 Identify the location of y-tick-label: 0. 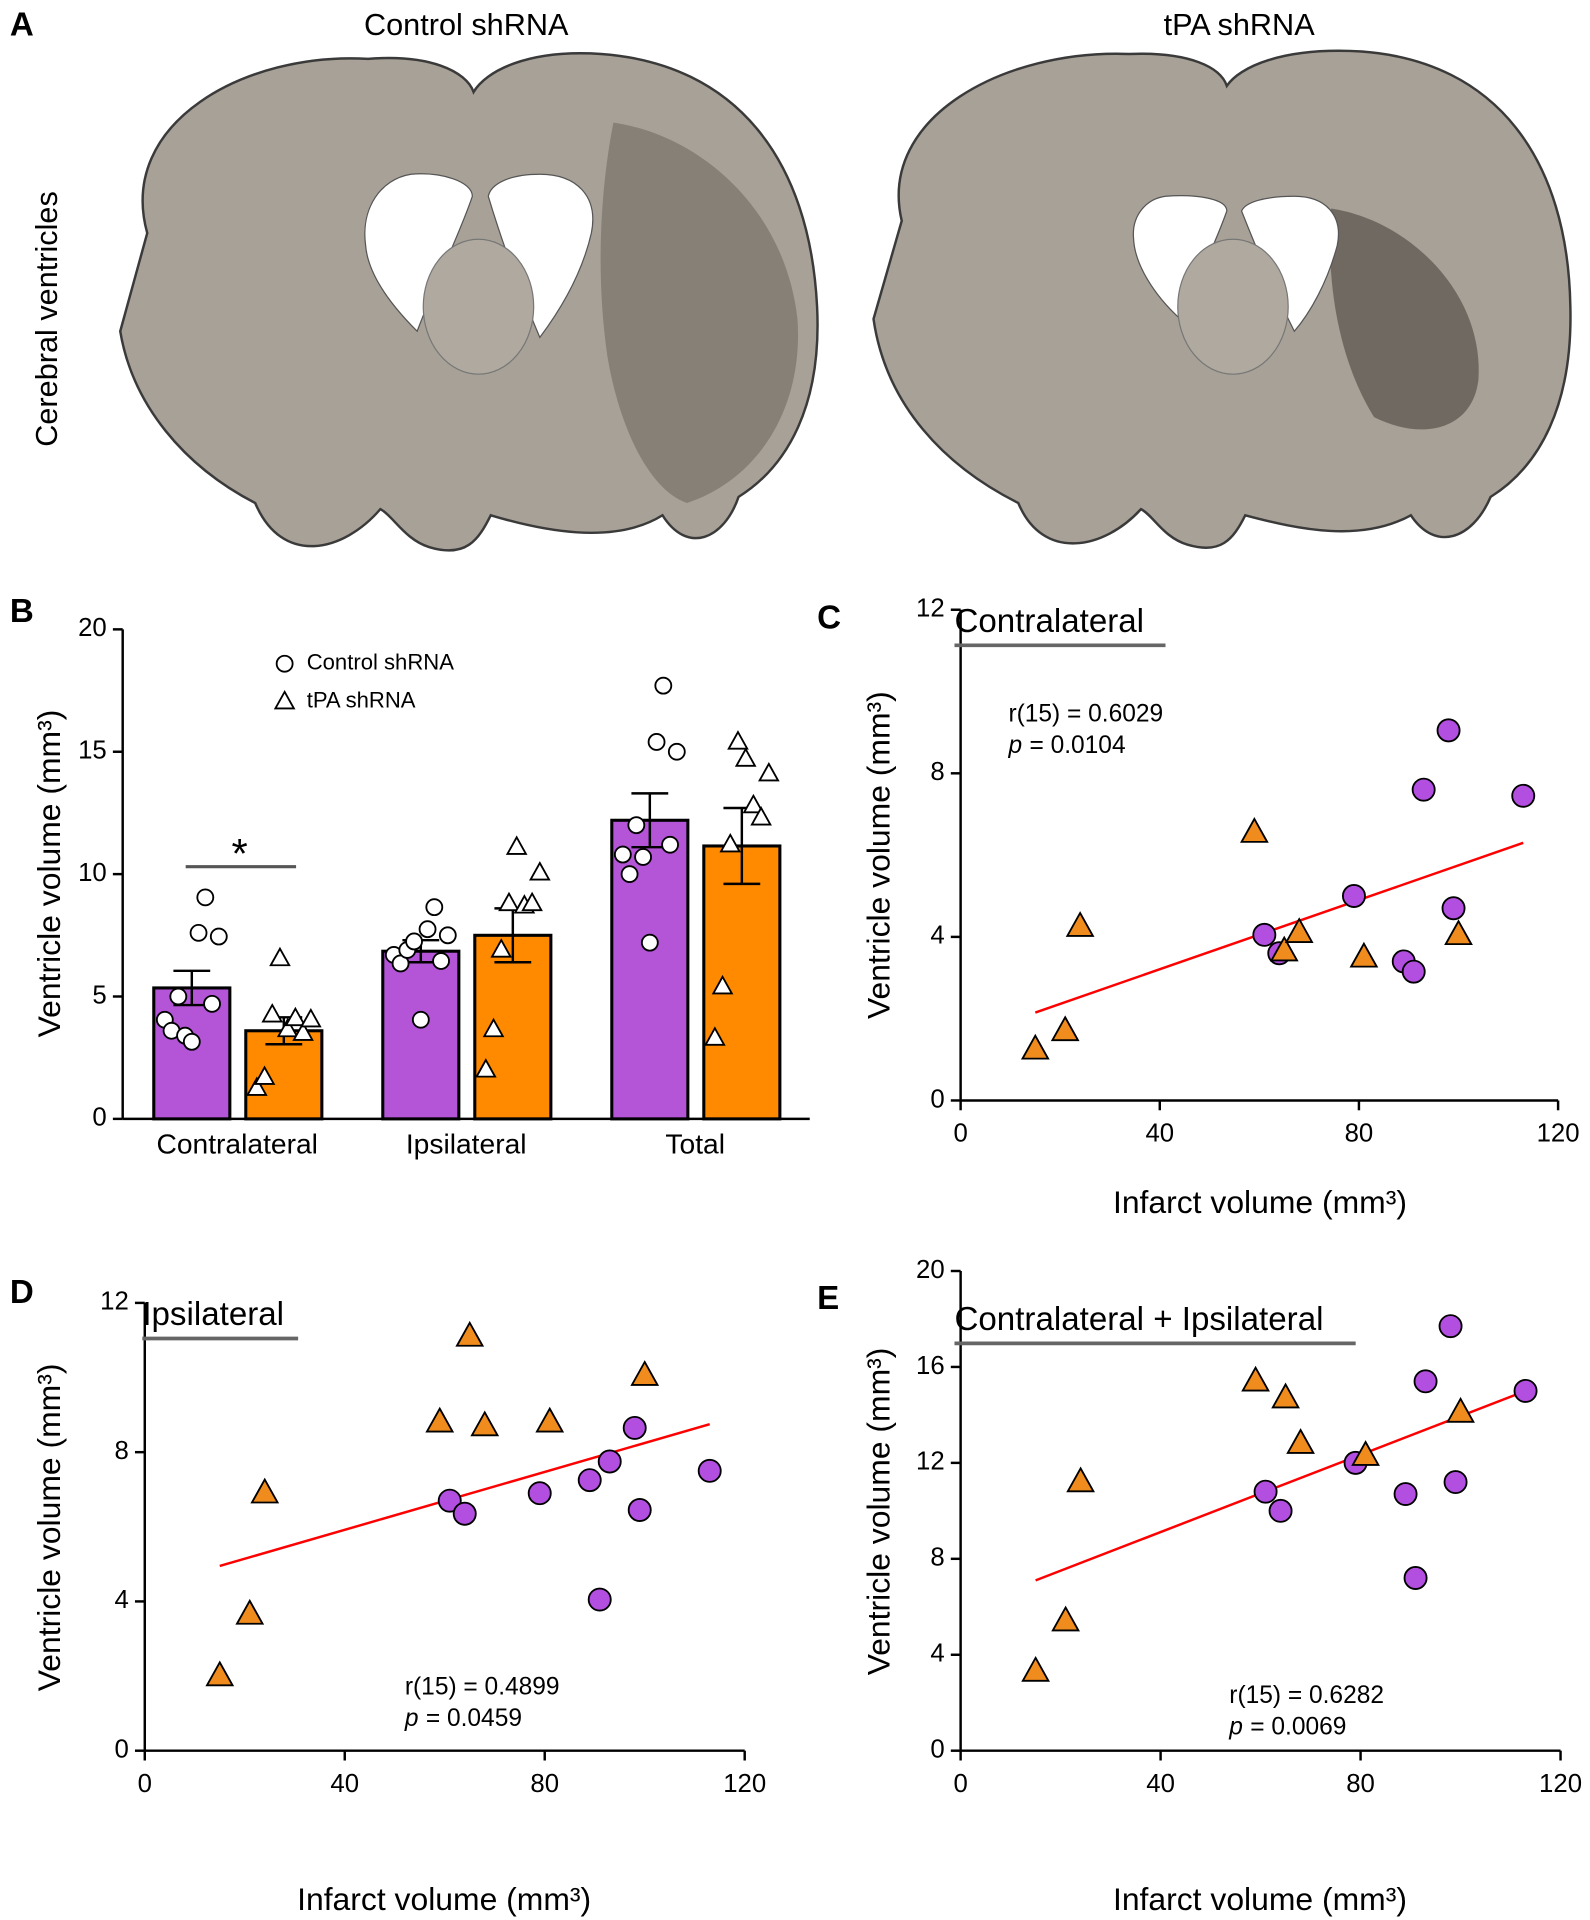
(121, 1750).